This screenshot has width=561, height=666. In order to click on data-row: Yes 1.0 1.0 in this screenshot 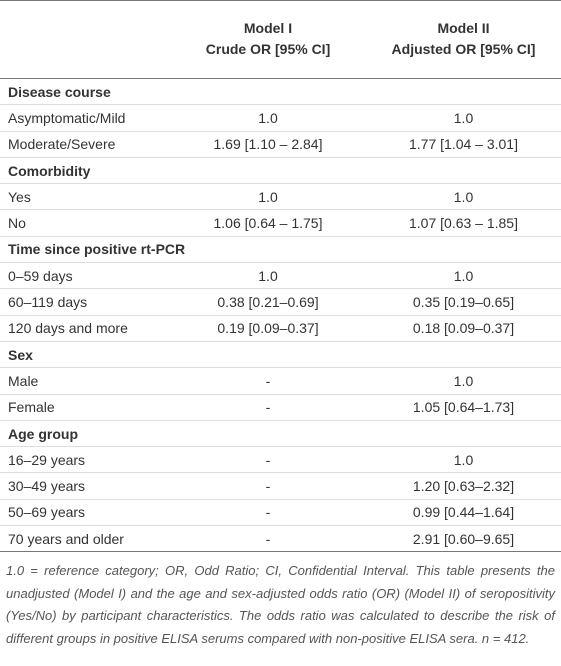, I will do `click(280, 196)`.